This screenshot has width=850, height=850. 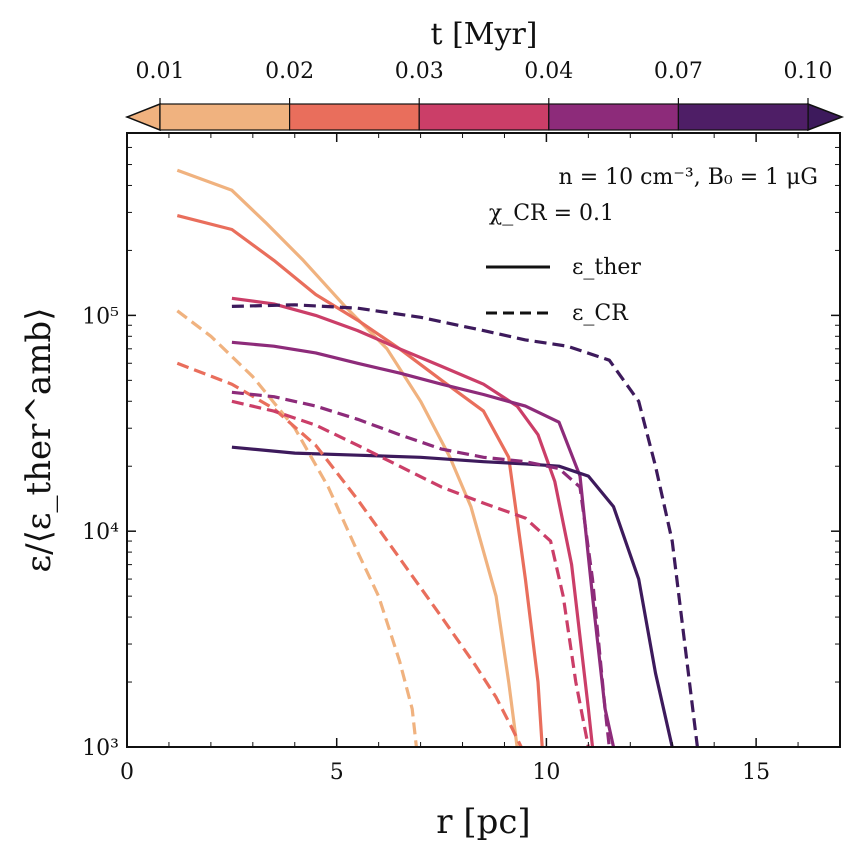 What do you see at coordinates (142, 117) in the screenshot?
I see `colorbar-extend-left` at bounding box center [142, 117].